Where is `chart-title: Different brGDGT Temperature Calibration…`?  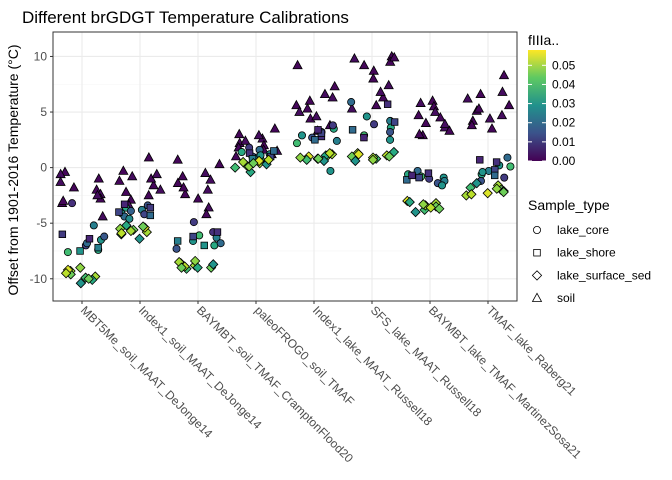 chart-title: Different brGDGT Temperature Calibration… is located at coordinates (185, 17).